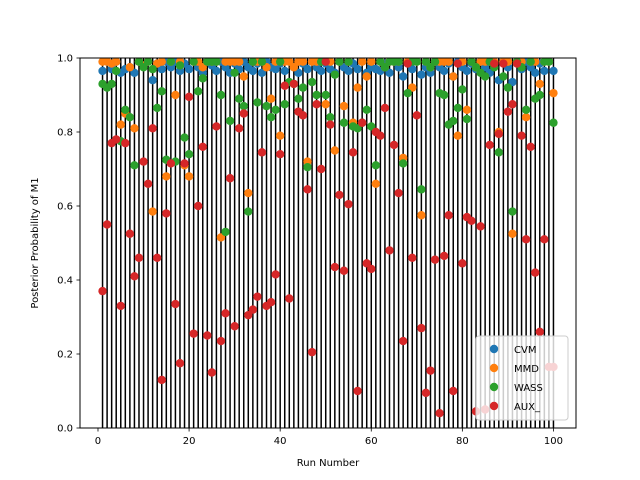  I want to click on y-tick-label: 0.4, so click(65, 281).